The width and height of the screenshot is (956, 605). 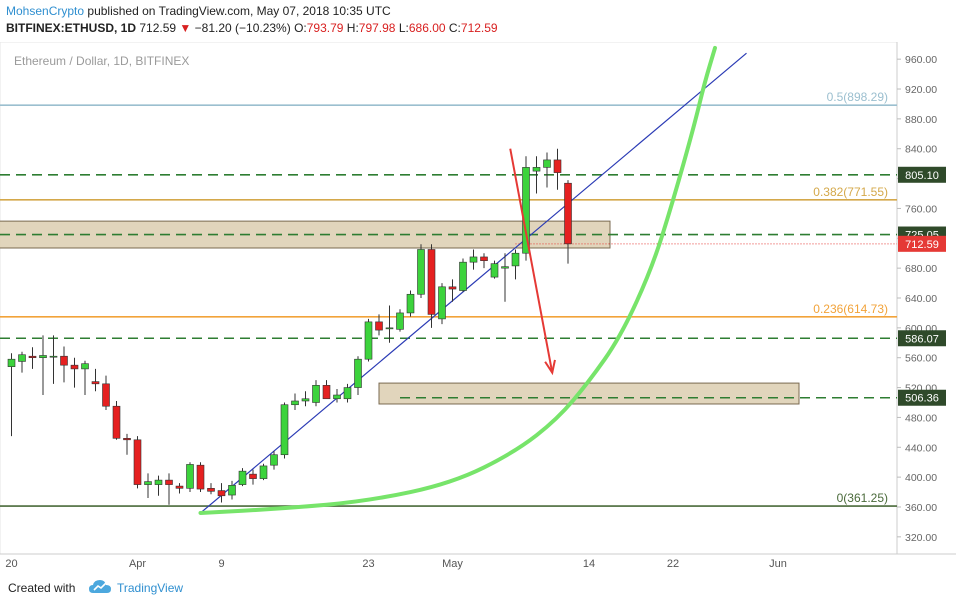 What do you see at coordinates (403, 28) in the screenshot?
I see `low-label: L:` at bounding box center [403, 28].